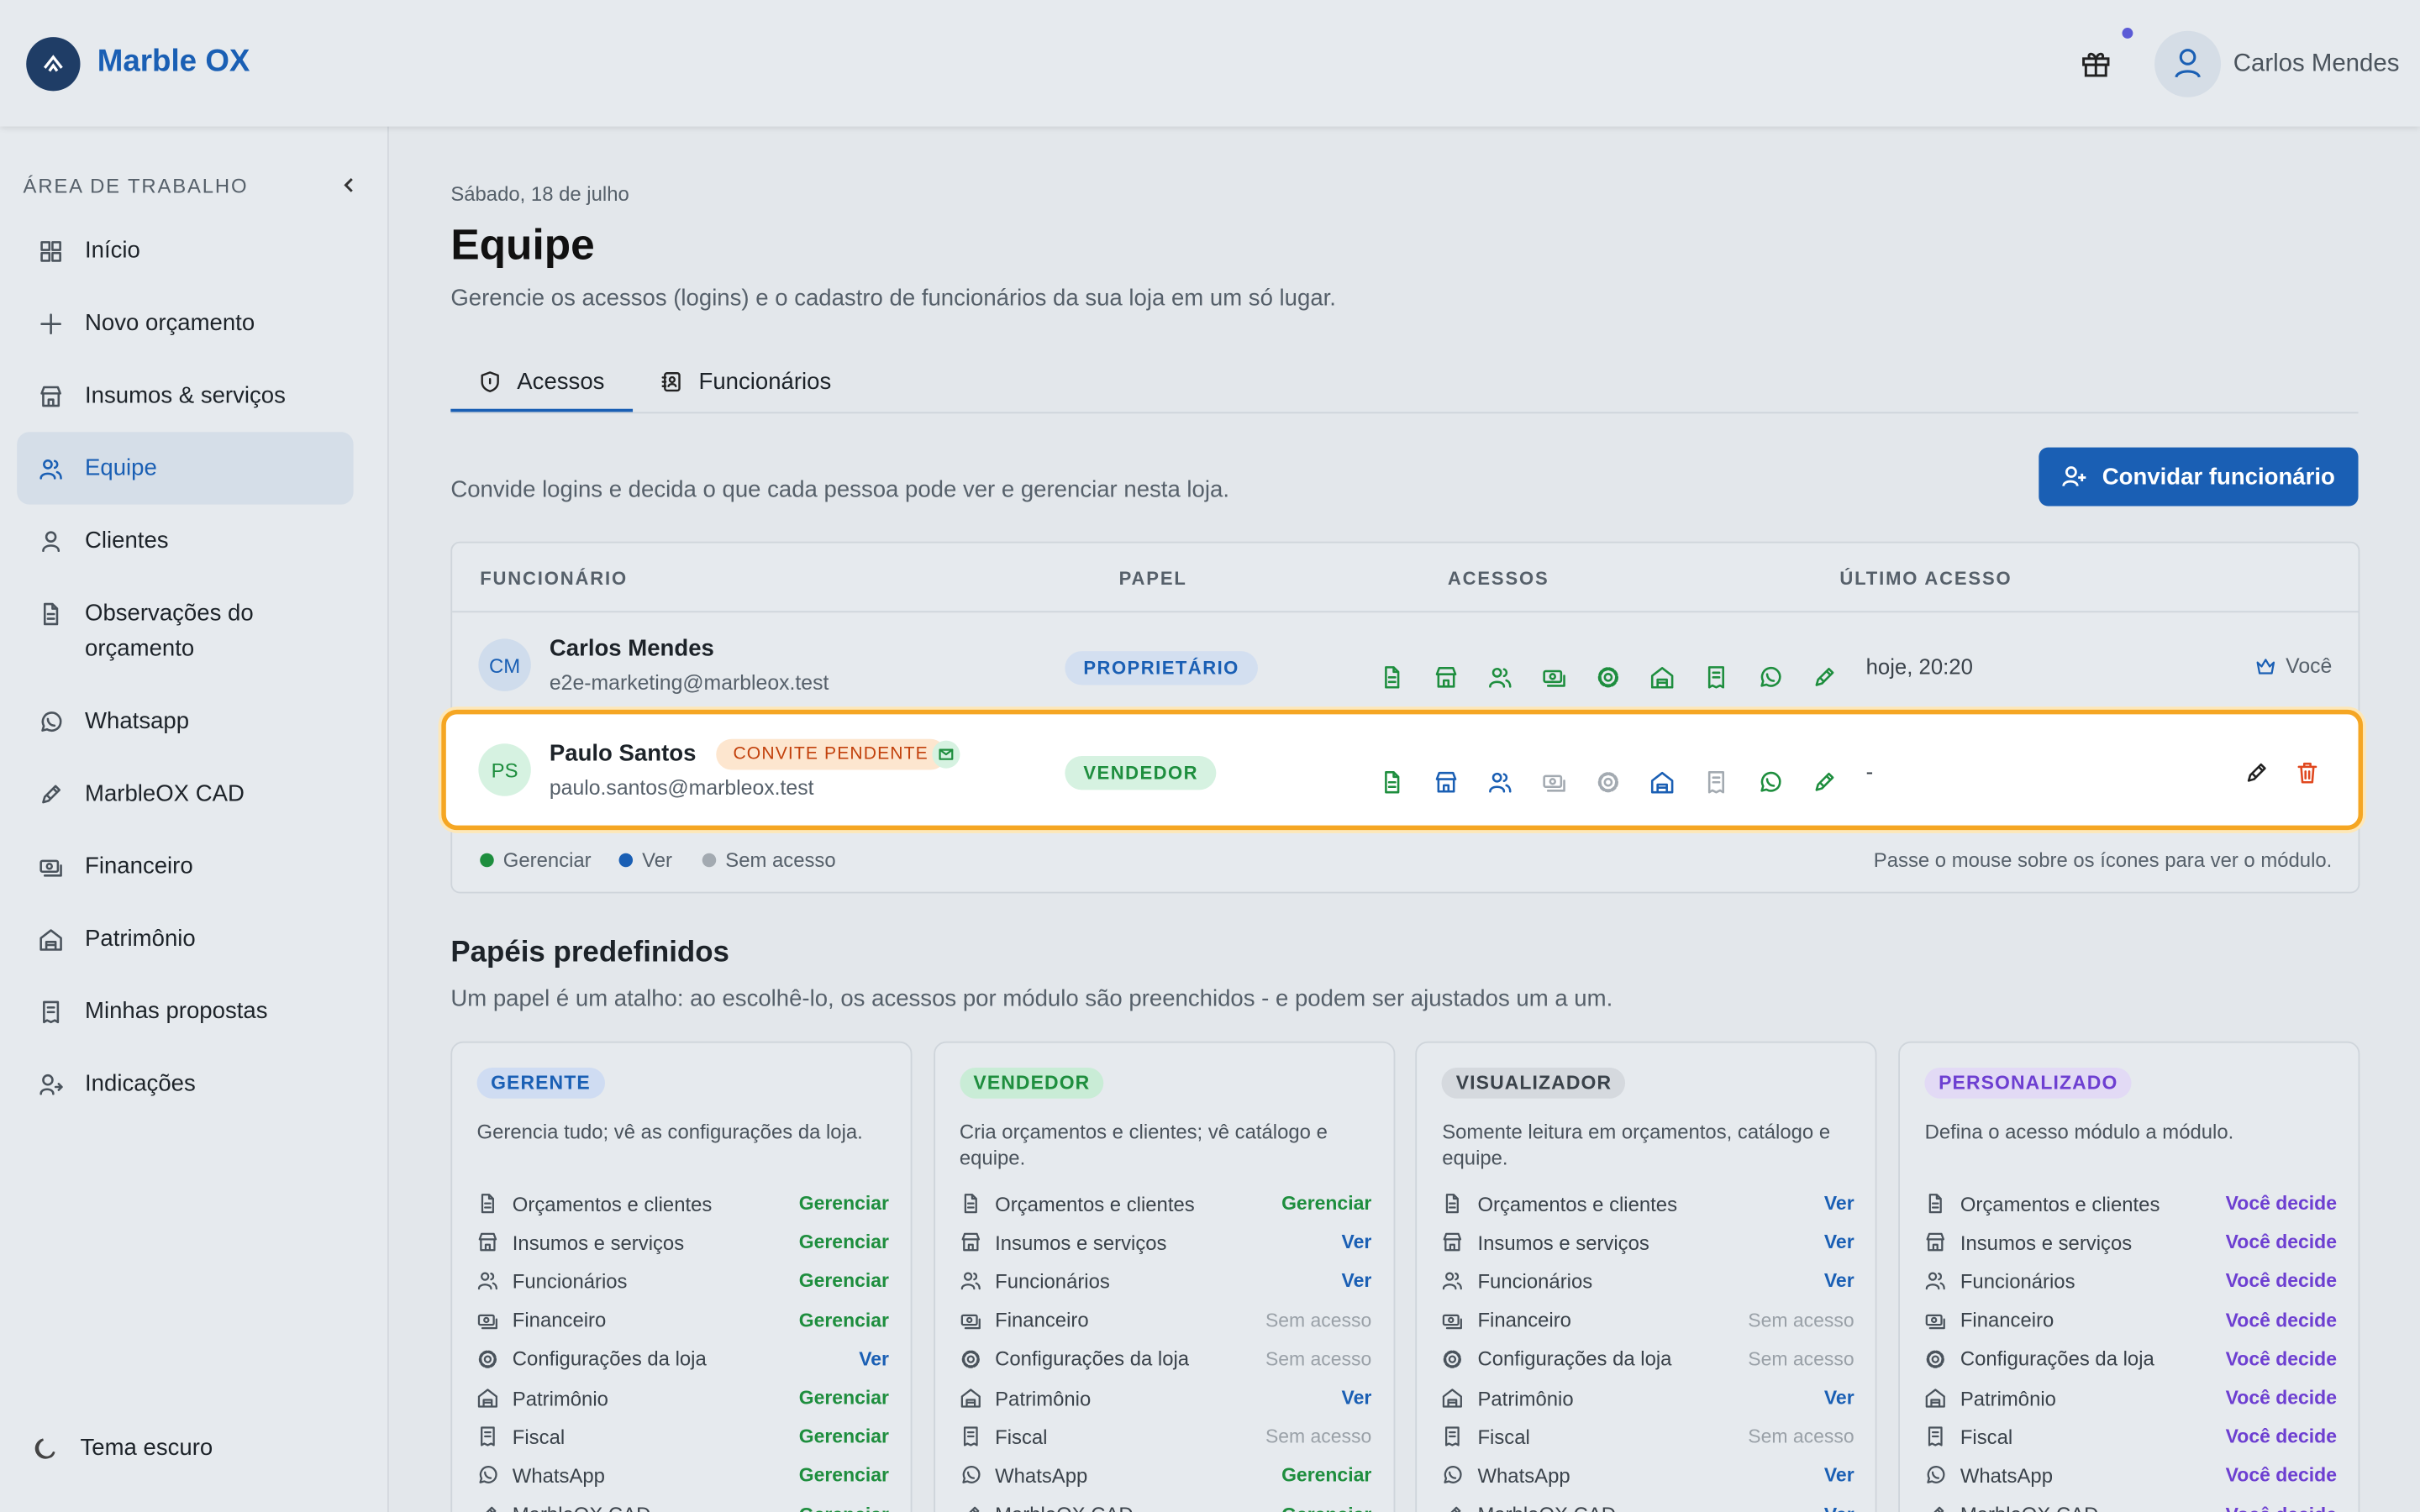  What do you see at coordinates (185, 721) in the screenshot?
I see `nav-item: Whatsapp` at bounding box center [185, 721].